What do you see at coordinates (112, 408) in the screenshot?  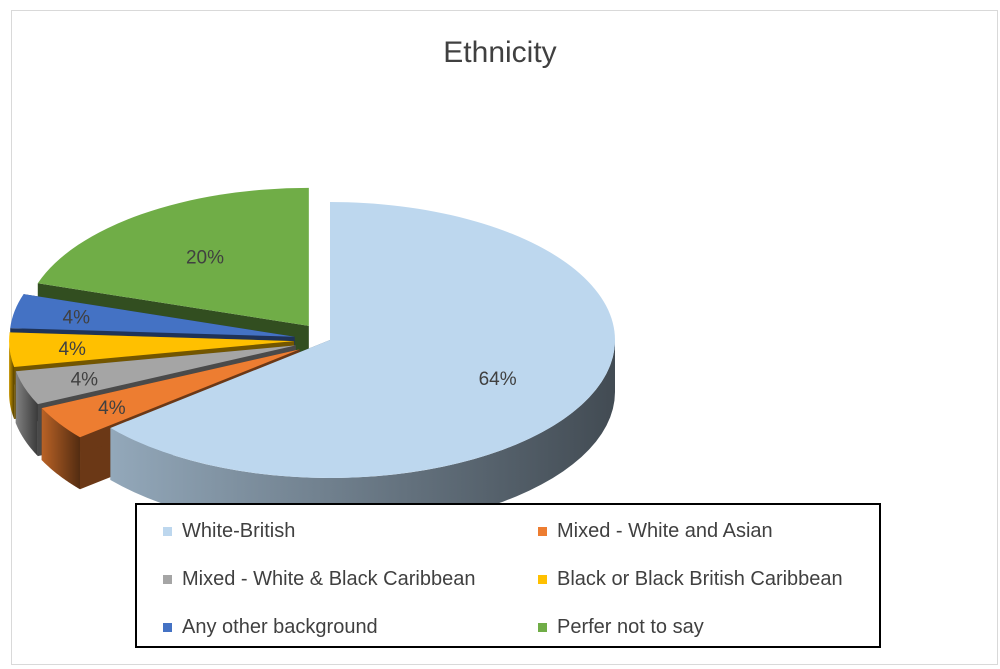 I see `data-label-mixed-white-and-asian: 4%` at bounding box center [112, 408].